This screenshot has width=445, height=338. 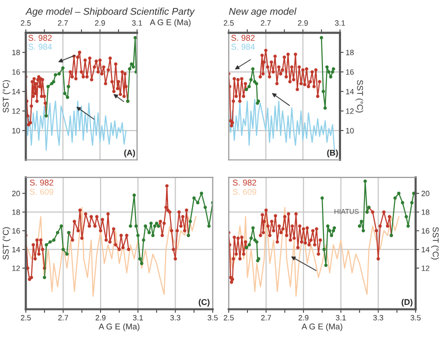 I want to click on series-label: S. 982, so click(x=243, y=37).